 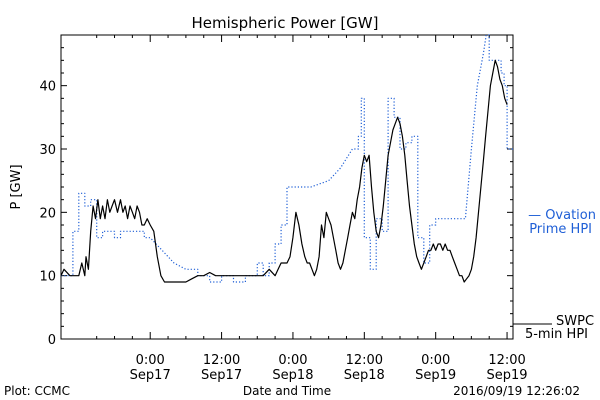 What do you see at coordinates (287, 391) in the screenshot?
I see `x-axis-label: Date and Time` at bounding box center [287, 391].